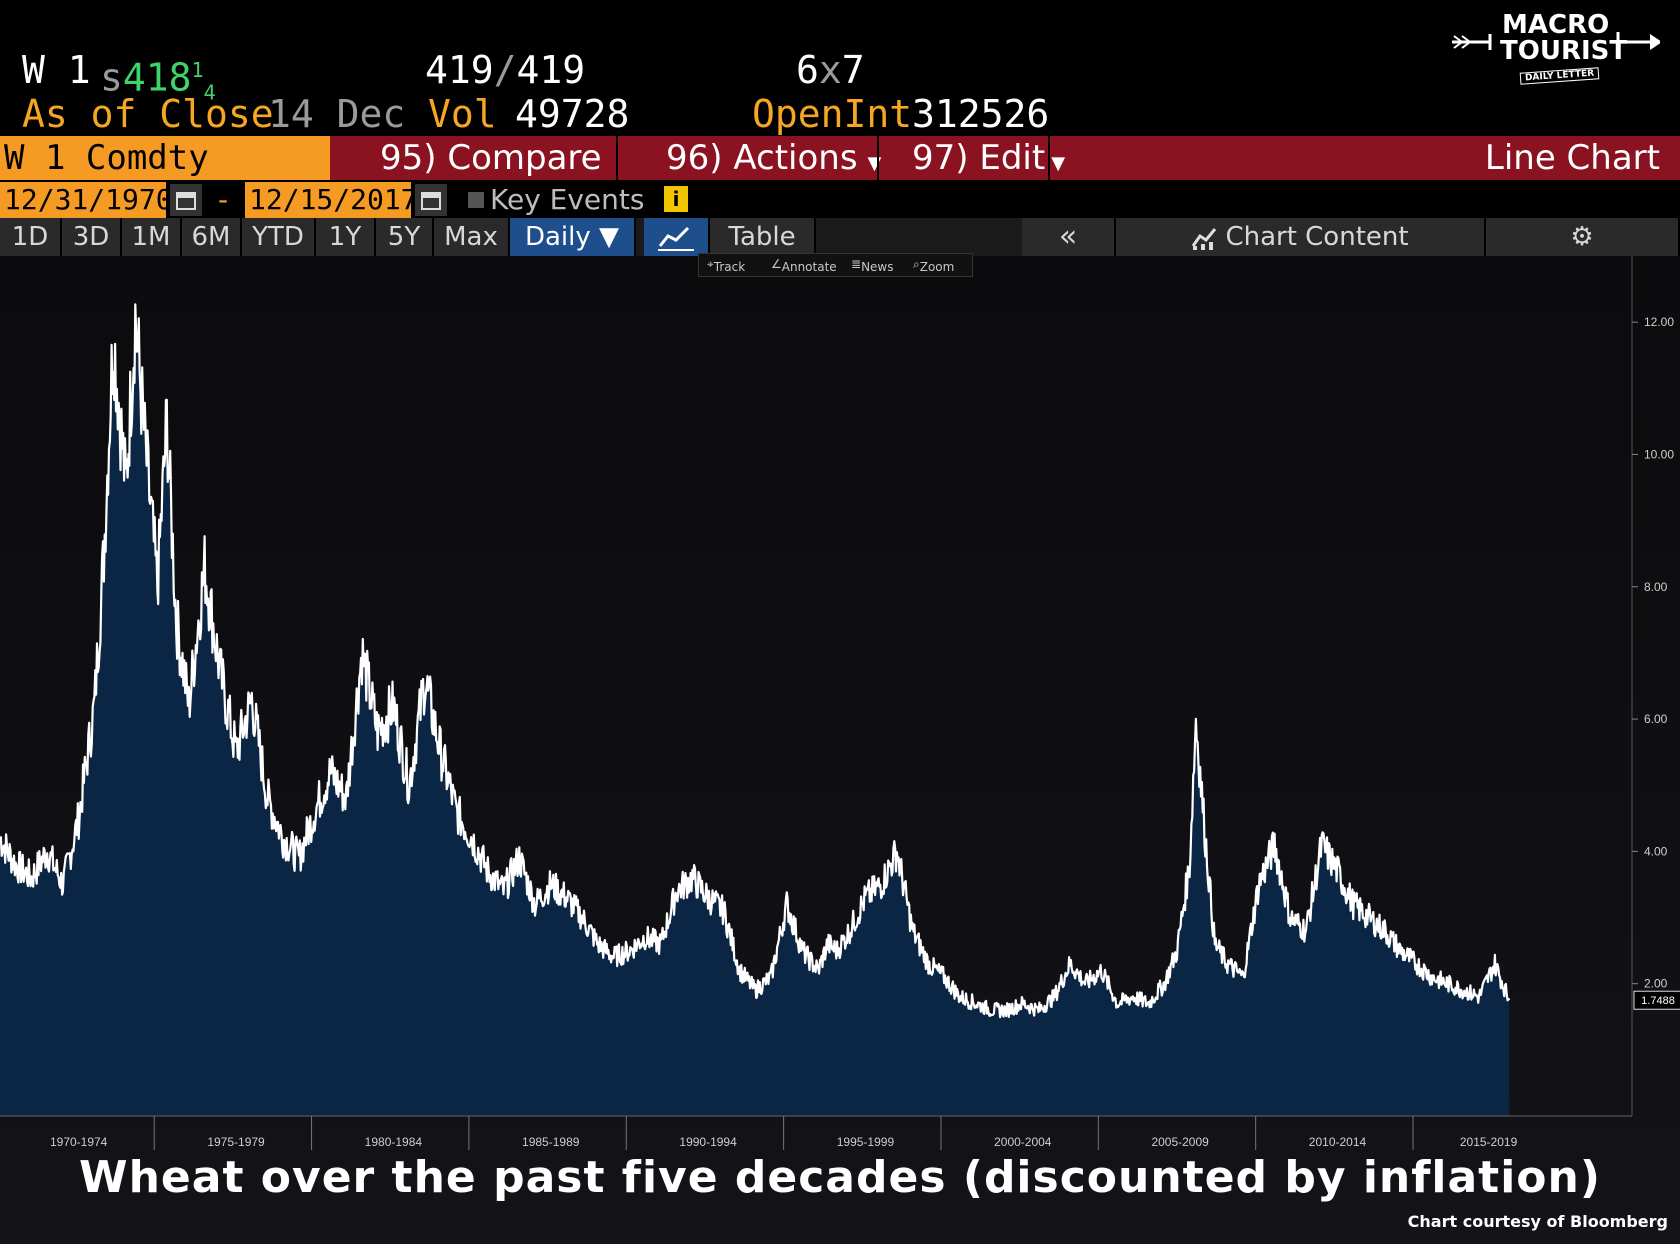 The height and width of the screenshot is (1244, 1680). What do you see at coordinates (1572, 158) in the screenshot?
I see `chart-type-label: Line Chart` at bounding box center [1572, 158].